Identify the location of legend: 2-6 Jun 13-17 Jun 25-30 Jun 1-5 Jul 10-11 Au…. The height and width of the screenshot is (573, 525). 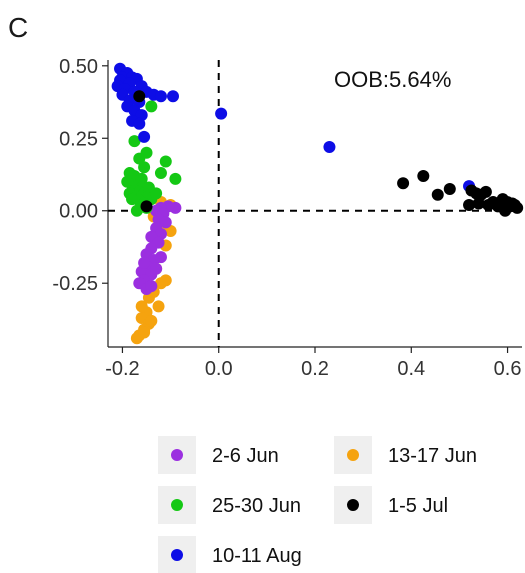
(317, 504).